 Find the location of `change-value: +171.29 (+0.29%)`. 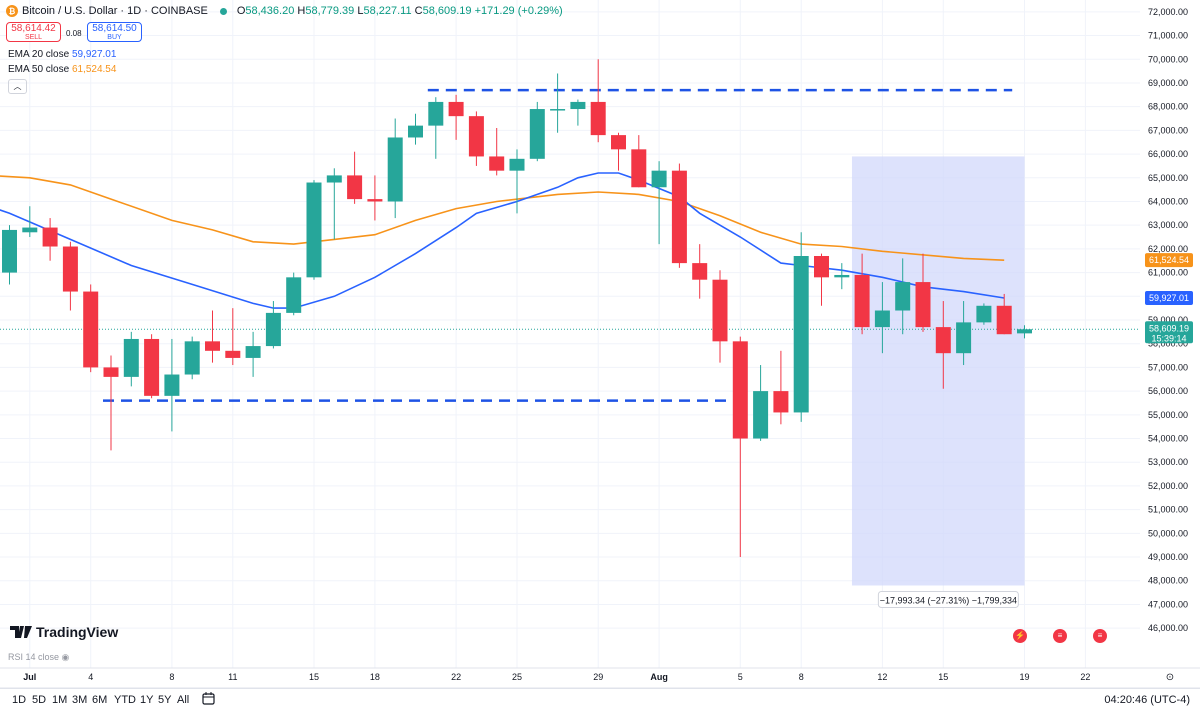

change-value: +171.29 (+0.29%) is located at coordinates (518, 11).